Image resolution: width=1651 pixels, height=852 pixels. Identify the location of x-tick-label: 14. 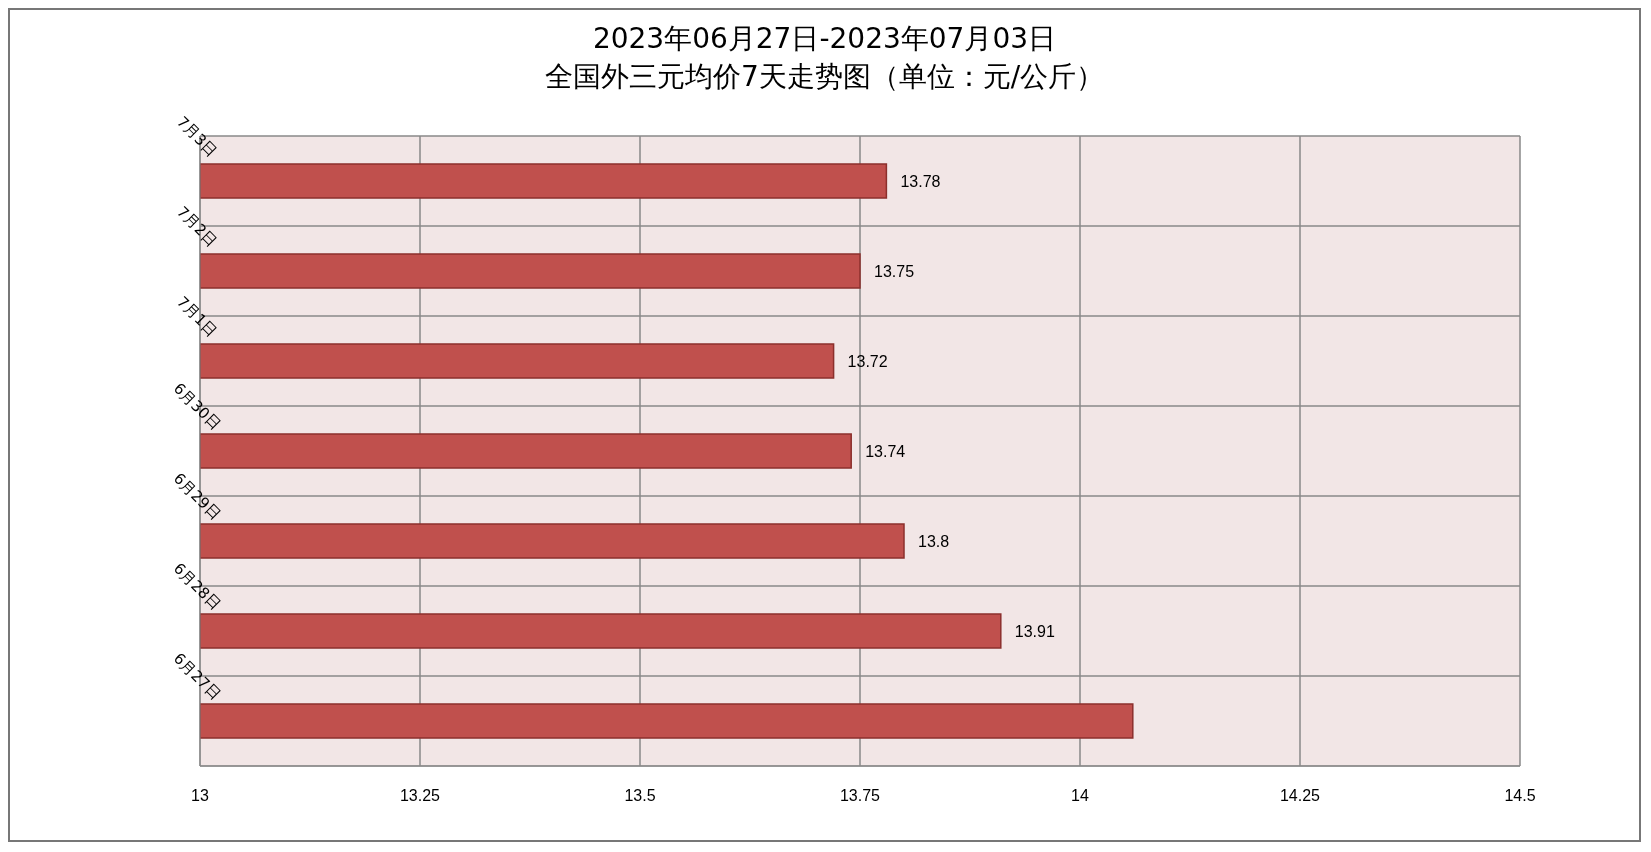
(1080, 796).